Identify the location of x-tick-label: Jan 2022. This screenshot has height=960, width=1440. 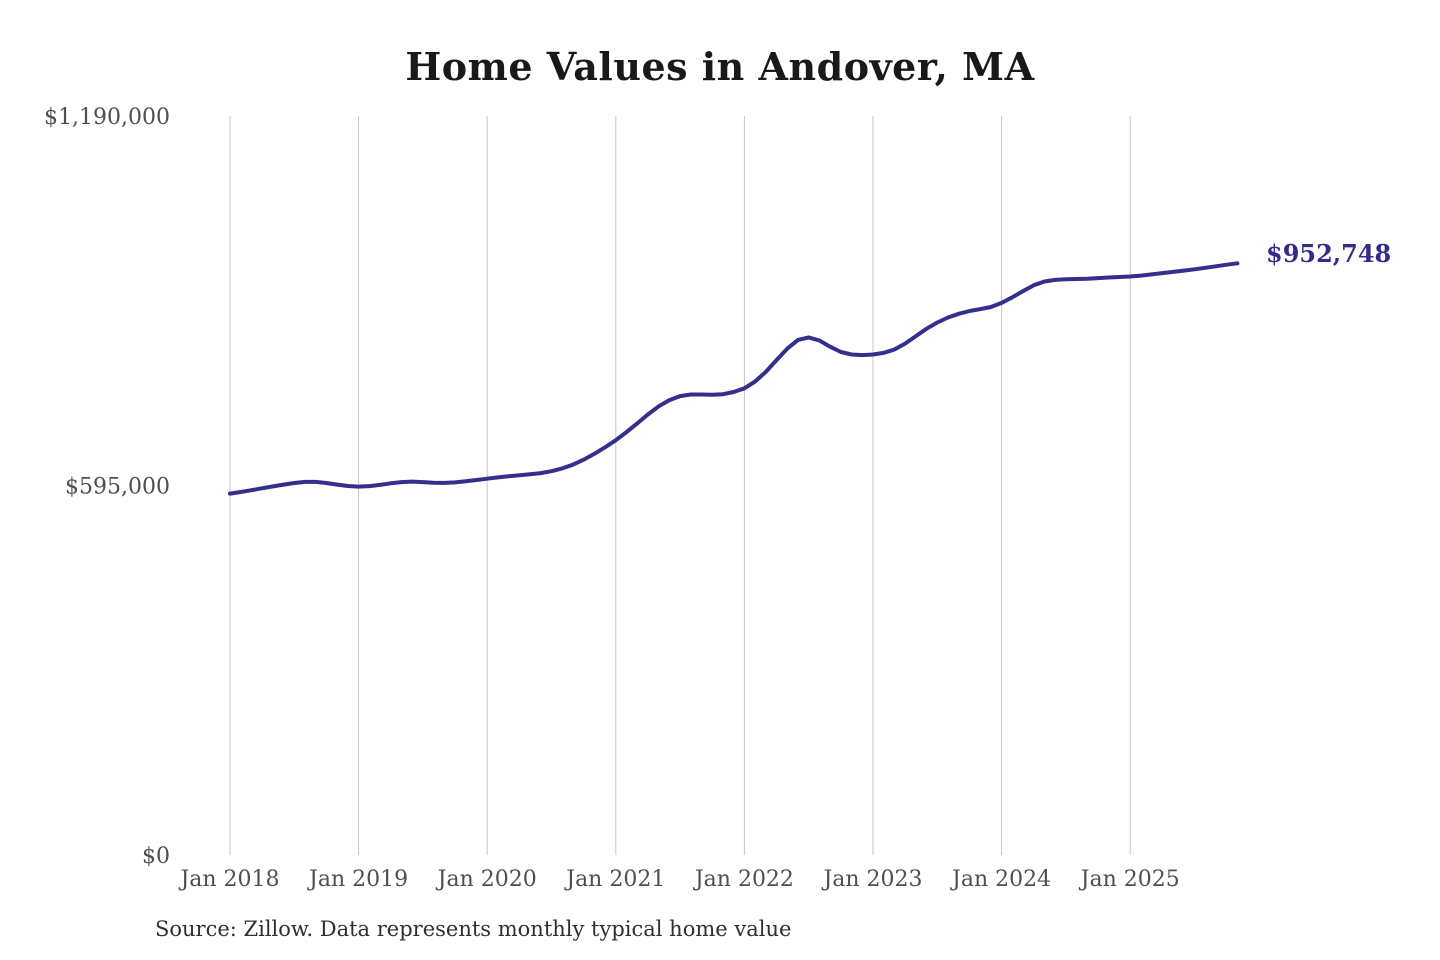
(743, 879).